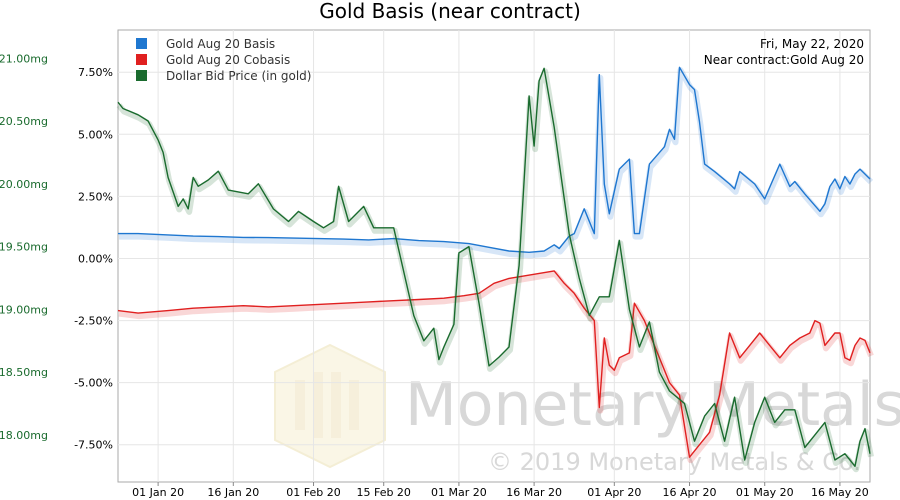 The height and width of the screenshot is (500, 900). I want to click on x-tick-label: 01 Apr 20, so click(614, 492).